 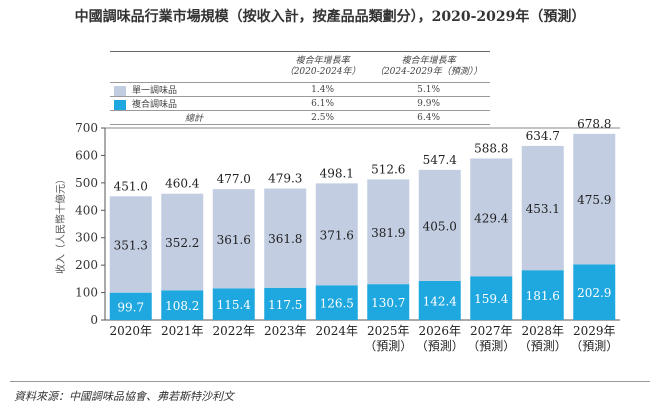 I want to click on x-tick-label: 2026年, so click(x=439, y=331).